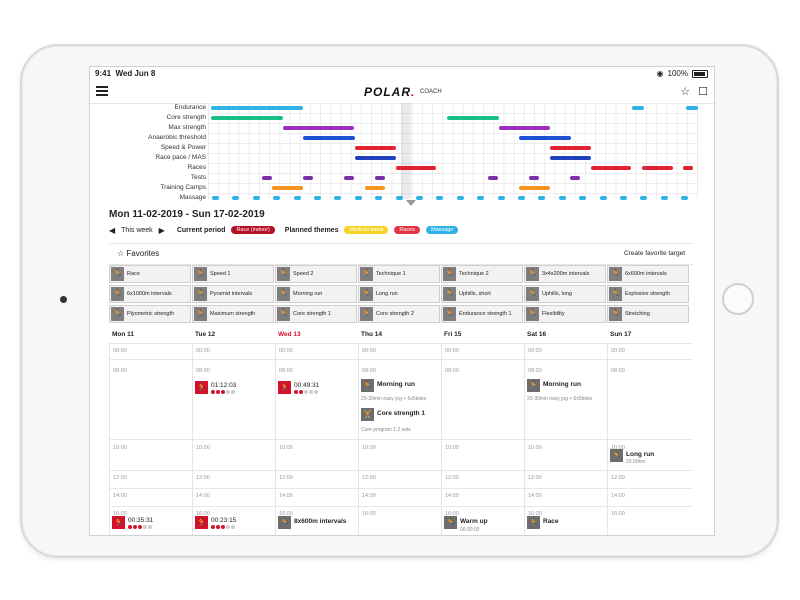 This screenshot has height=600, width=800. I want to click on favorite-tile: 🏃 Pyramid intervals, so click(233, 294).